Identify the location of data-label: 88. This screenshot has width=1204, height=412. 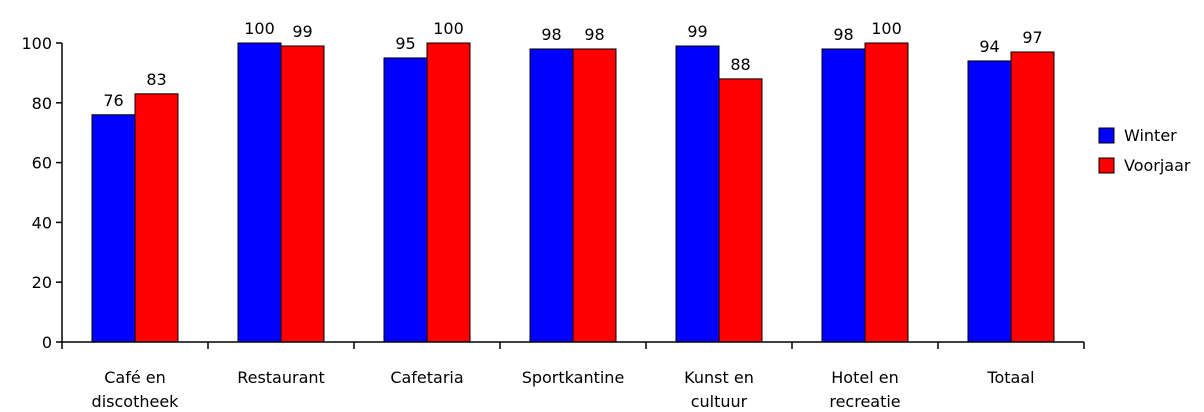
(740, 64).